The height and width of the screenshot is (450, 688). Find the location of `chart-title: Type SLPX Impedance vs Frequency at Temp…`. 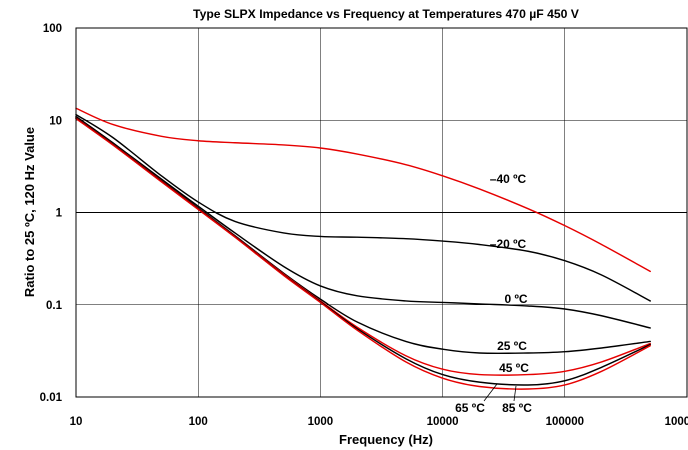

chart-title: Type SLPX Impedance vs Frequency at Temp… is located at coordinates (386, 14).